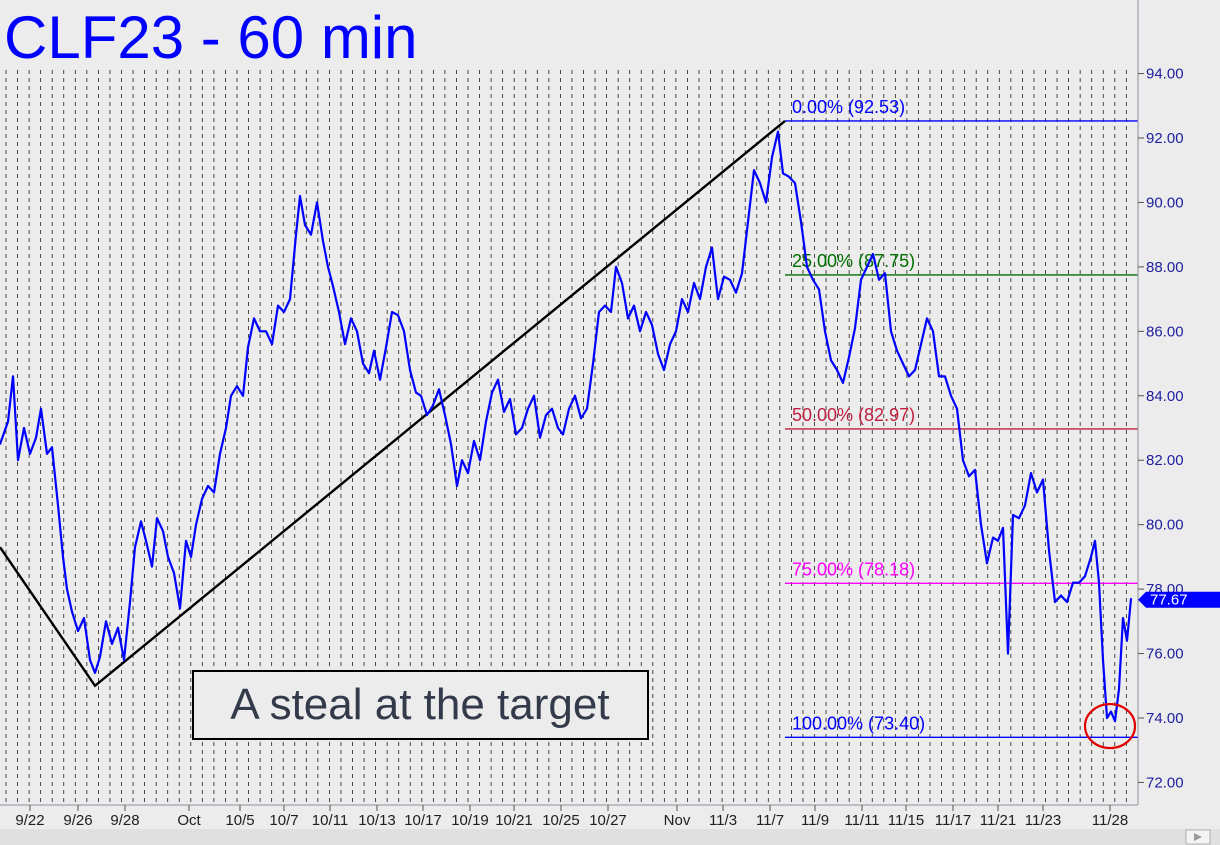 Image resolution: width=1220 pixels, height=845 pixels. Describe the element at coordinates (677, 820) in the screenshot. I see `x-tick-label: Nov` at that location.